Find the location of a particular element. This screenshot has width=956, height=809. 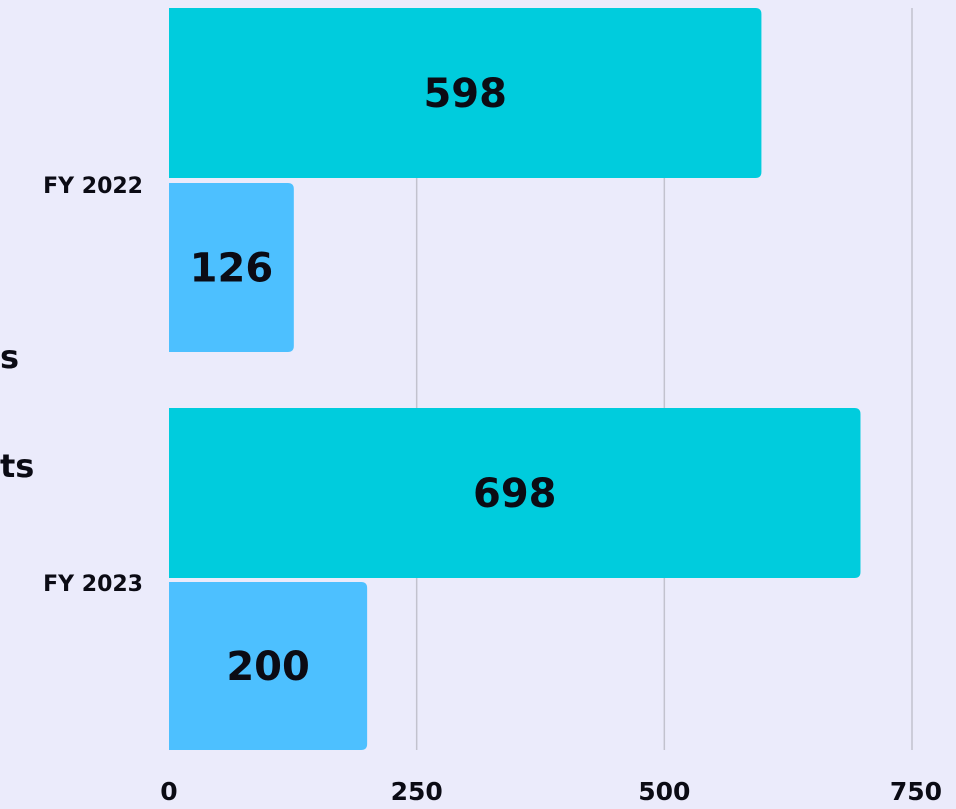

category-label-fy-2023: FY 2023 is located at coordinates (93, 584).